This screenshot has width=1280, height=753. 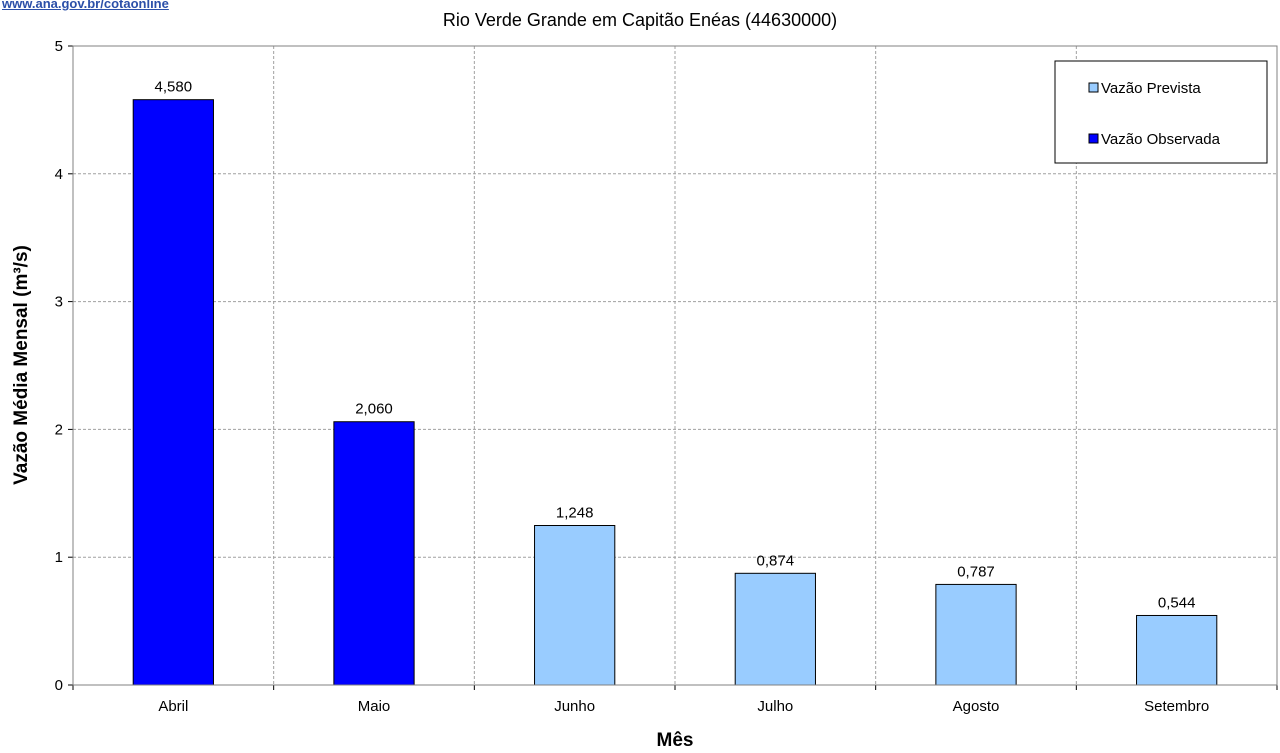 What do you see at coordinates (85, 5) in the screenshot?
I see `source-link: www.ana.gov.br/cotaonline` at bounding box center [85, 5].